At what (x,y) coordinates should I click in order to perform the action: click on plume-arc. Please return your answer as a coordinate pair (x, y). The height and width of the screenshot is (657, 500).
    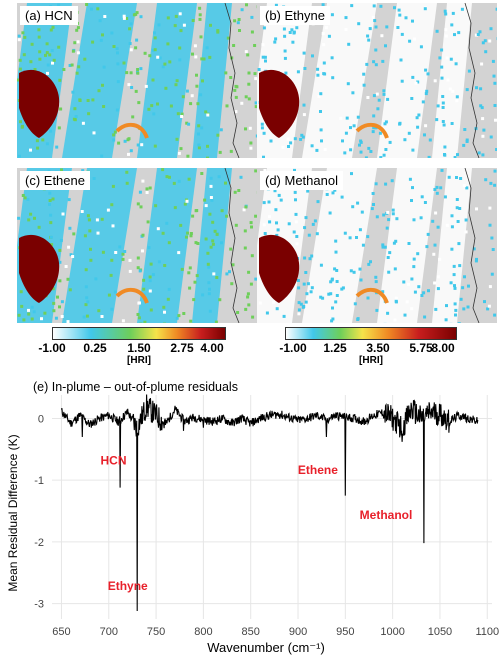
    Looking at the image, I should click on (372, 130).